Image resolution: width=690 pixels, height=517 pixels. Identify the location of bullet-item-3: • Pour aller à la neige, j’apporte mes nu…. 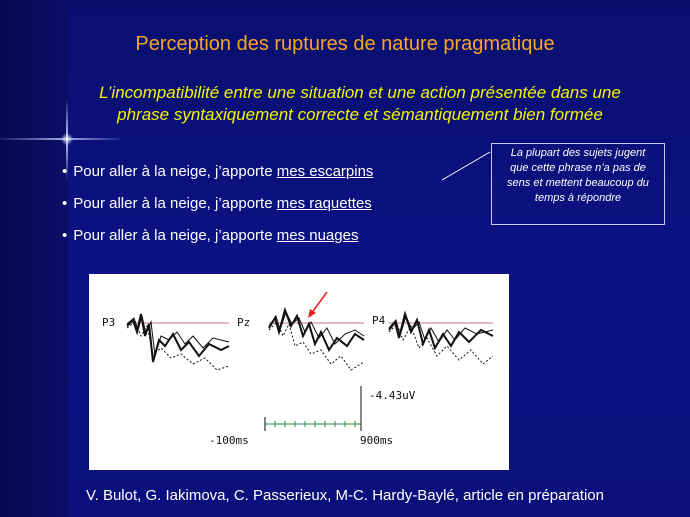
(217, 240).